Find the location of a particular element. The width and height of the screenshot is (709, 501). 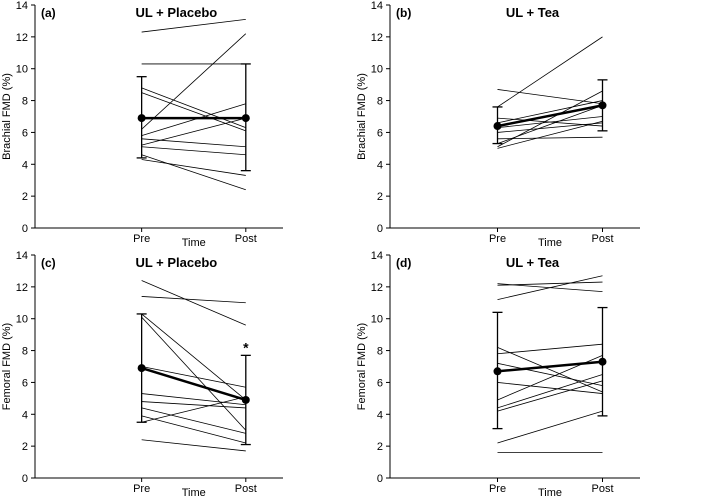

panel-c-x-axis-title: Time is located at coordinates (194, 491).